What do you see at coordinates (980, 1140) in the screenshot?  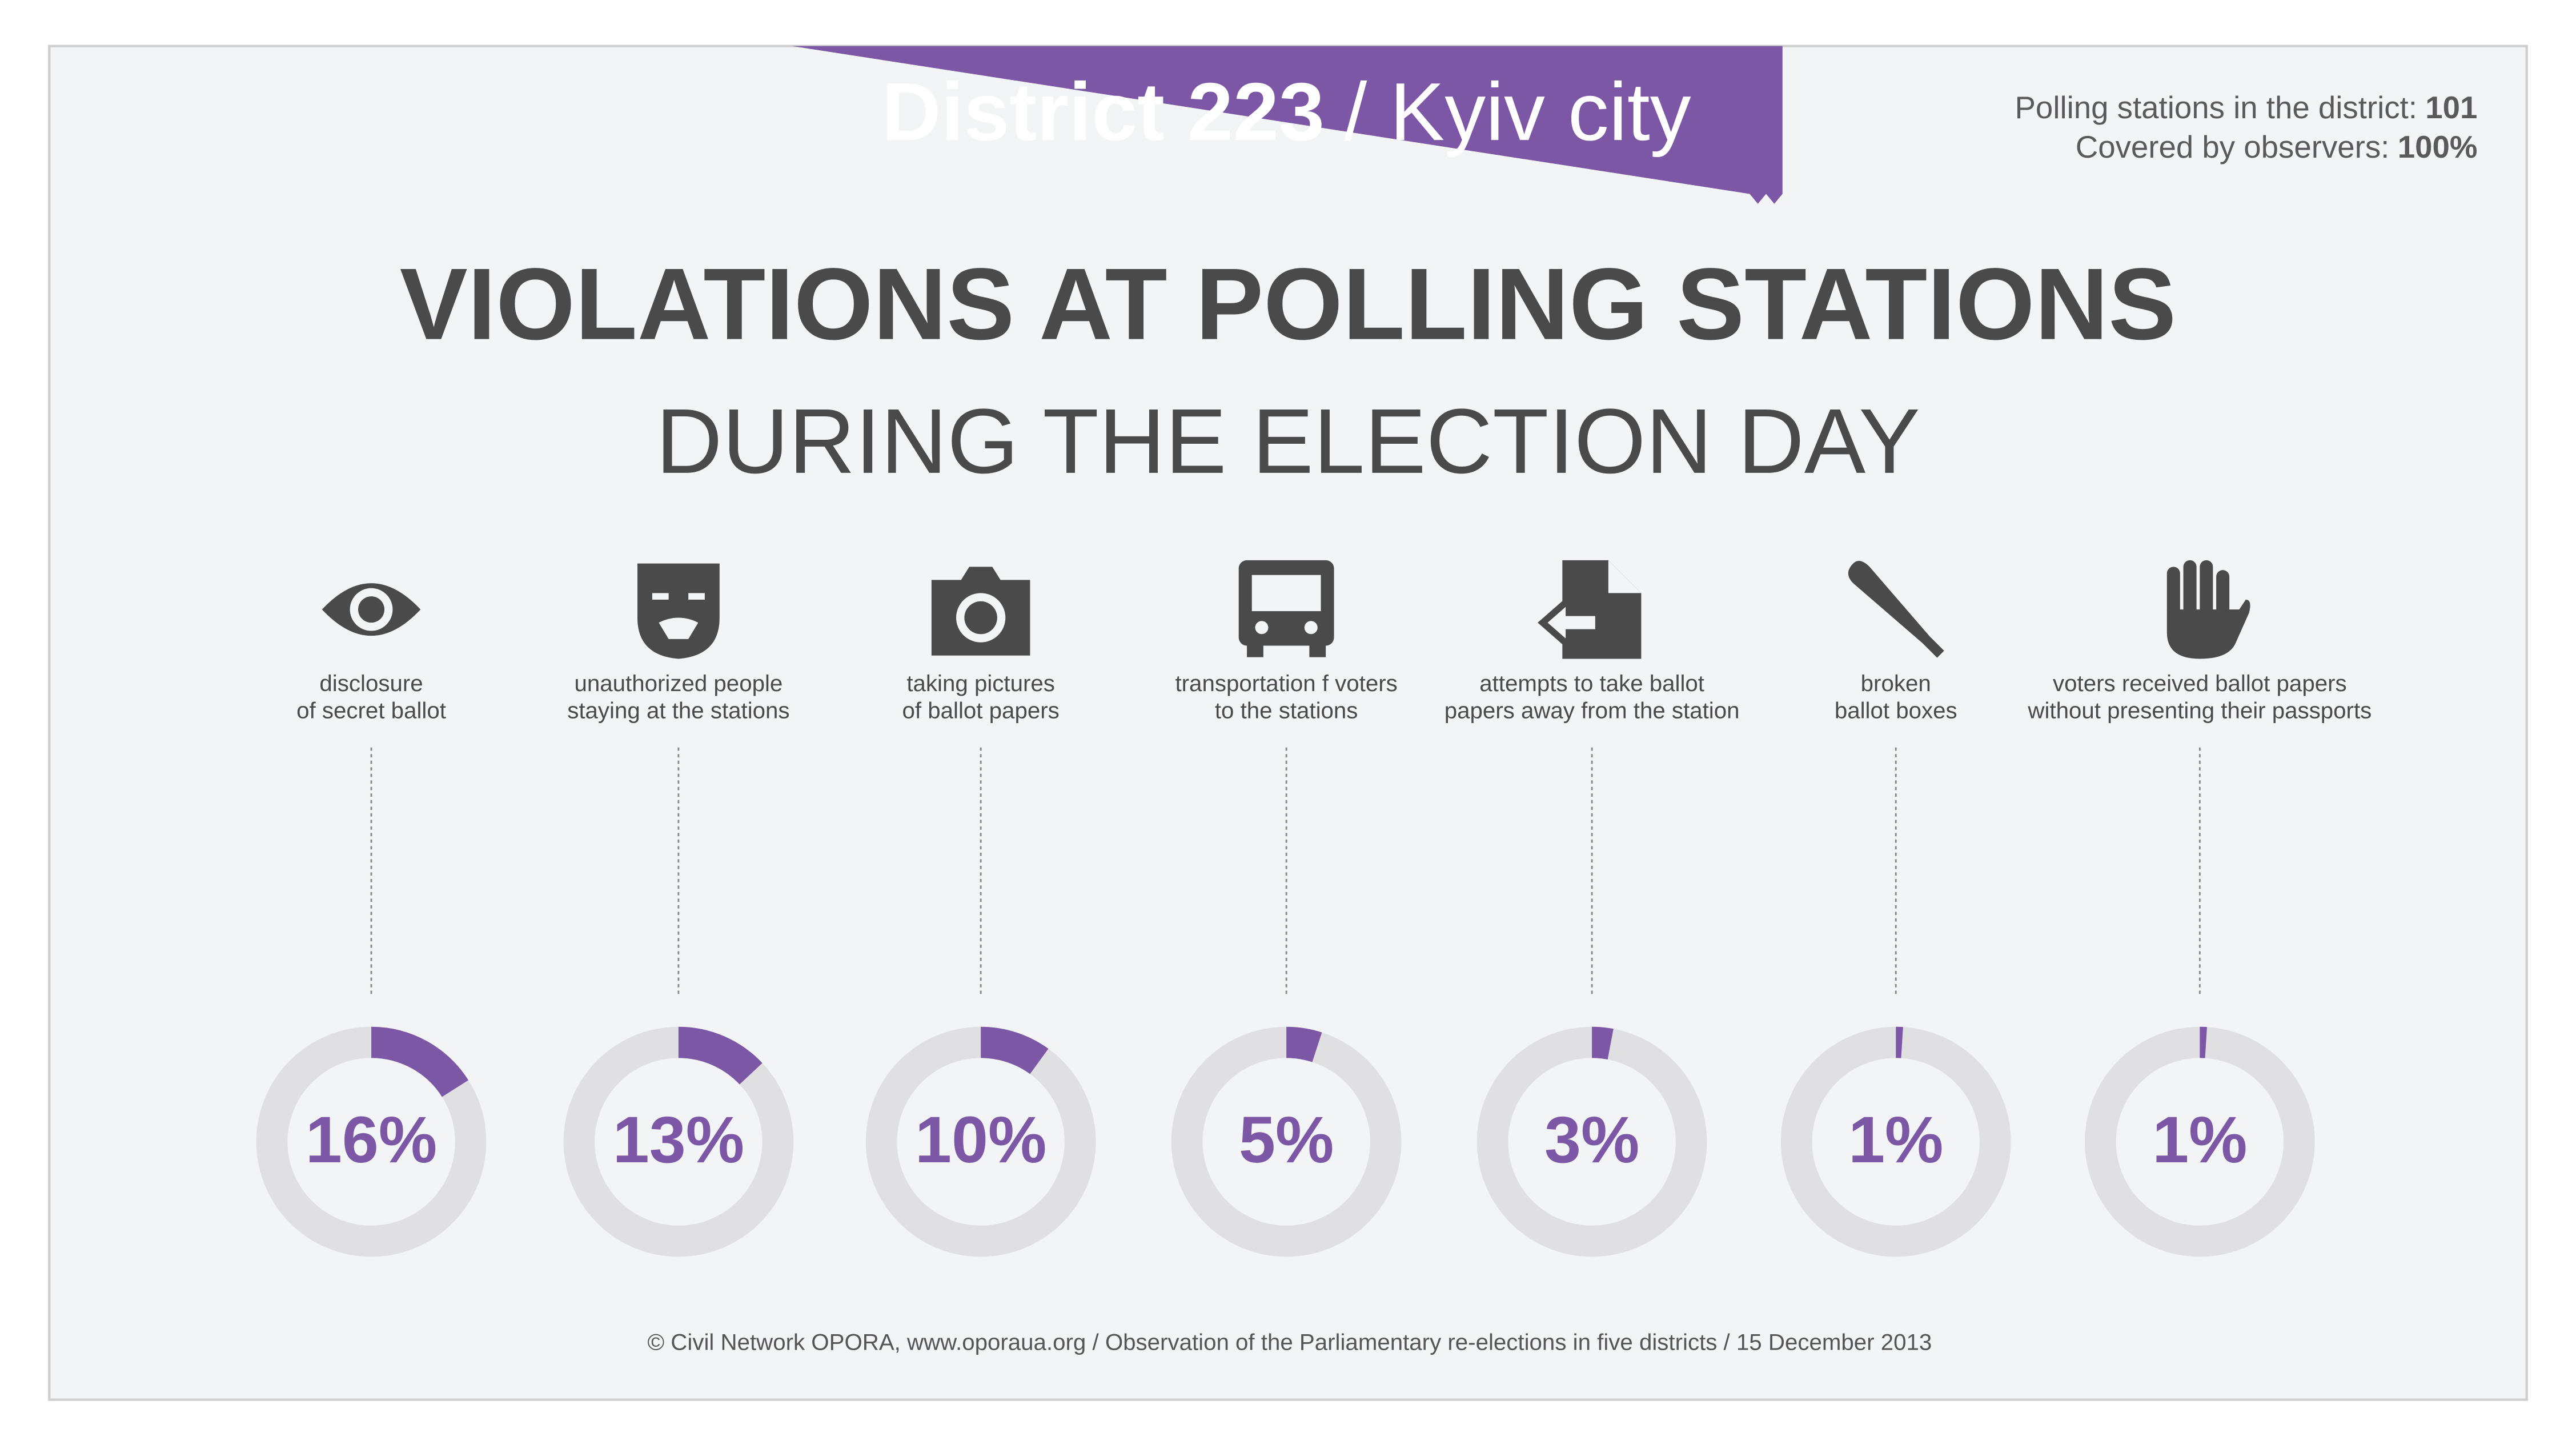 I see `value-label: 10%` at bounding box center [980, 1140].